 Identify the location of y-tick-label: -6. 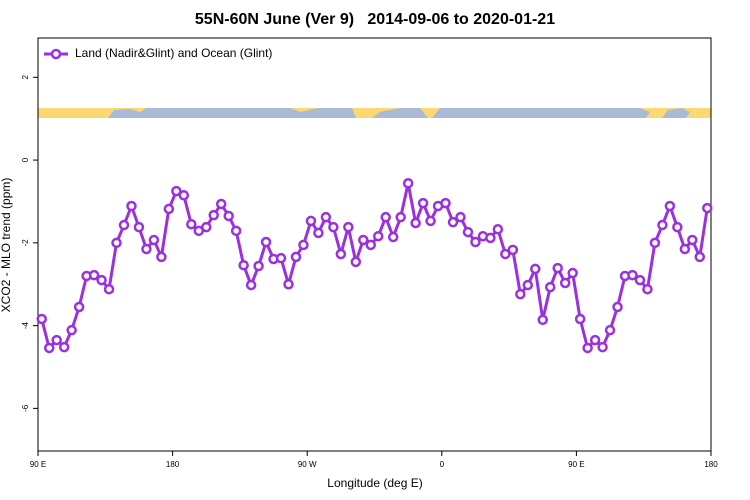
(25, 408).